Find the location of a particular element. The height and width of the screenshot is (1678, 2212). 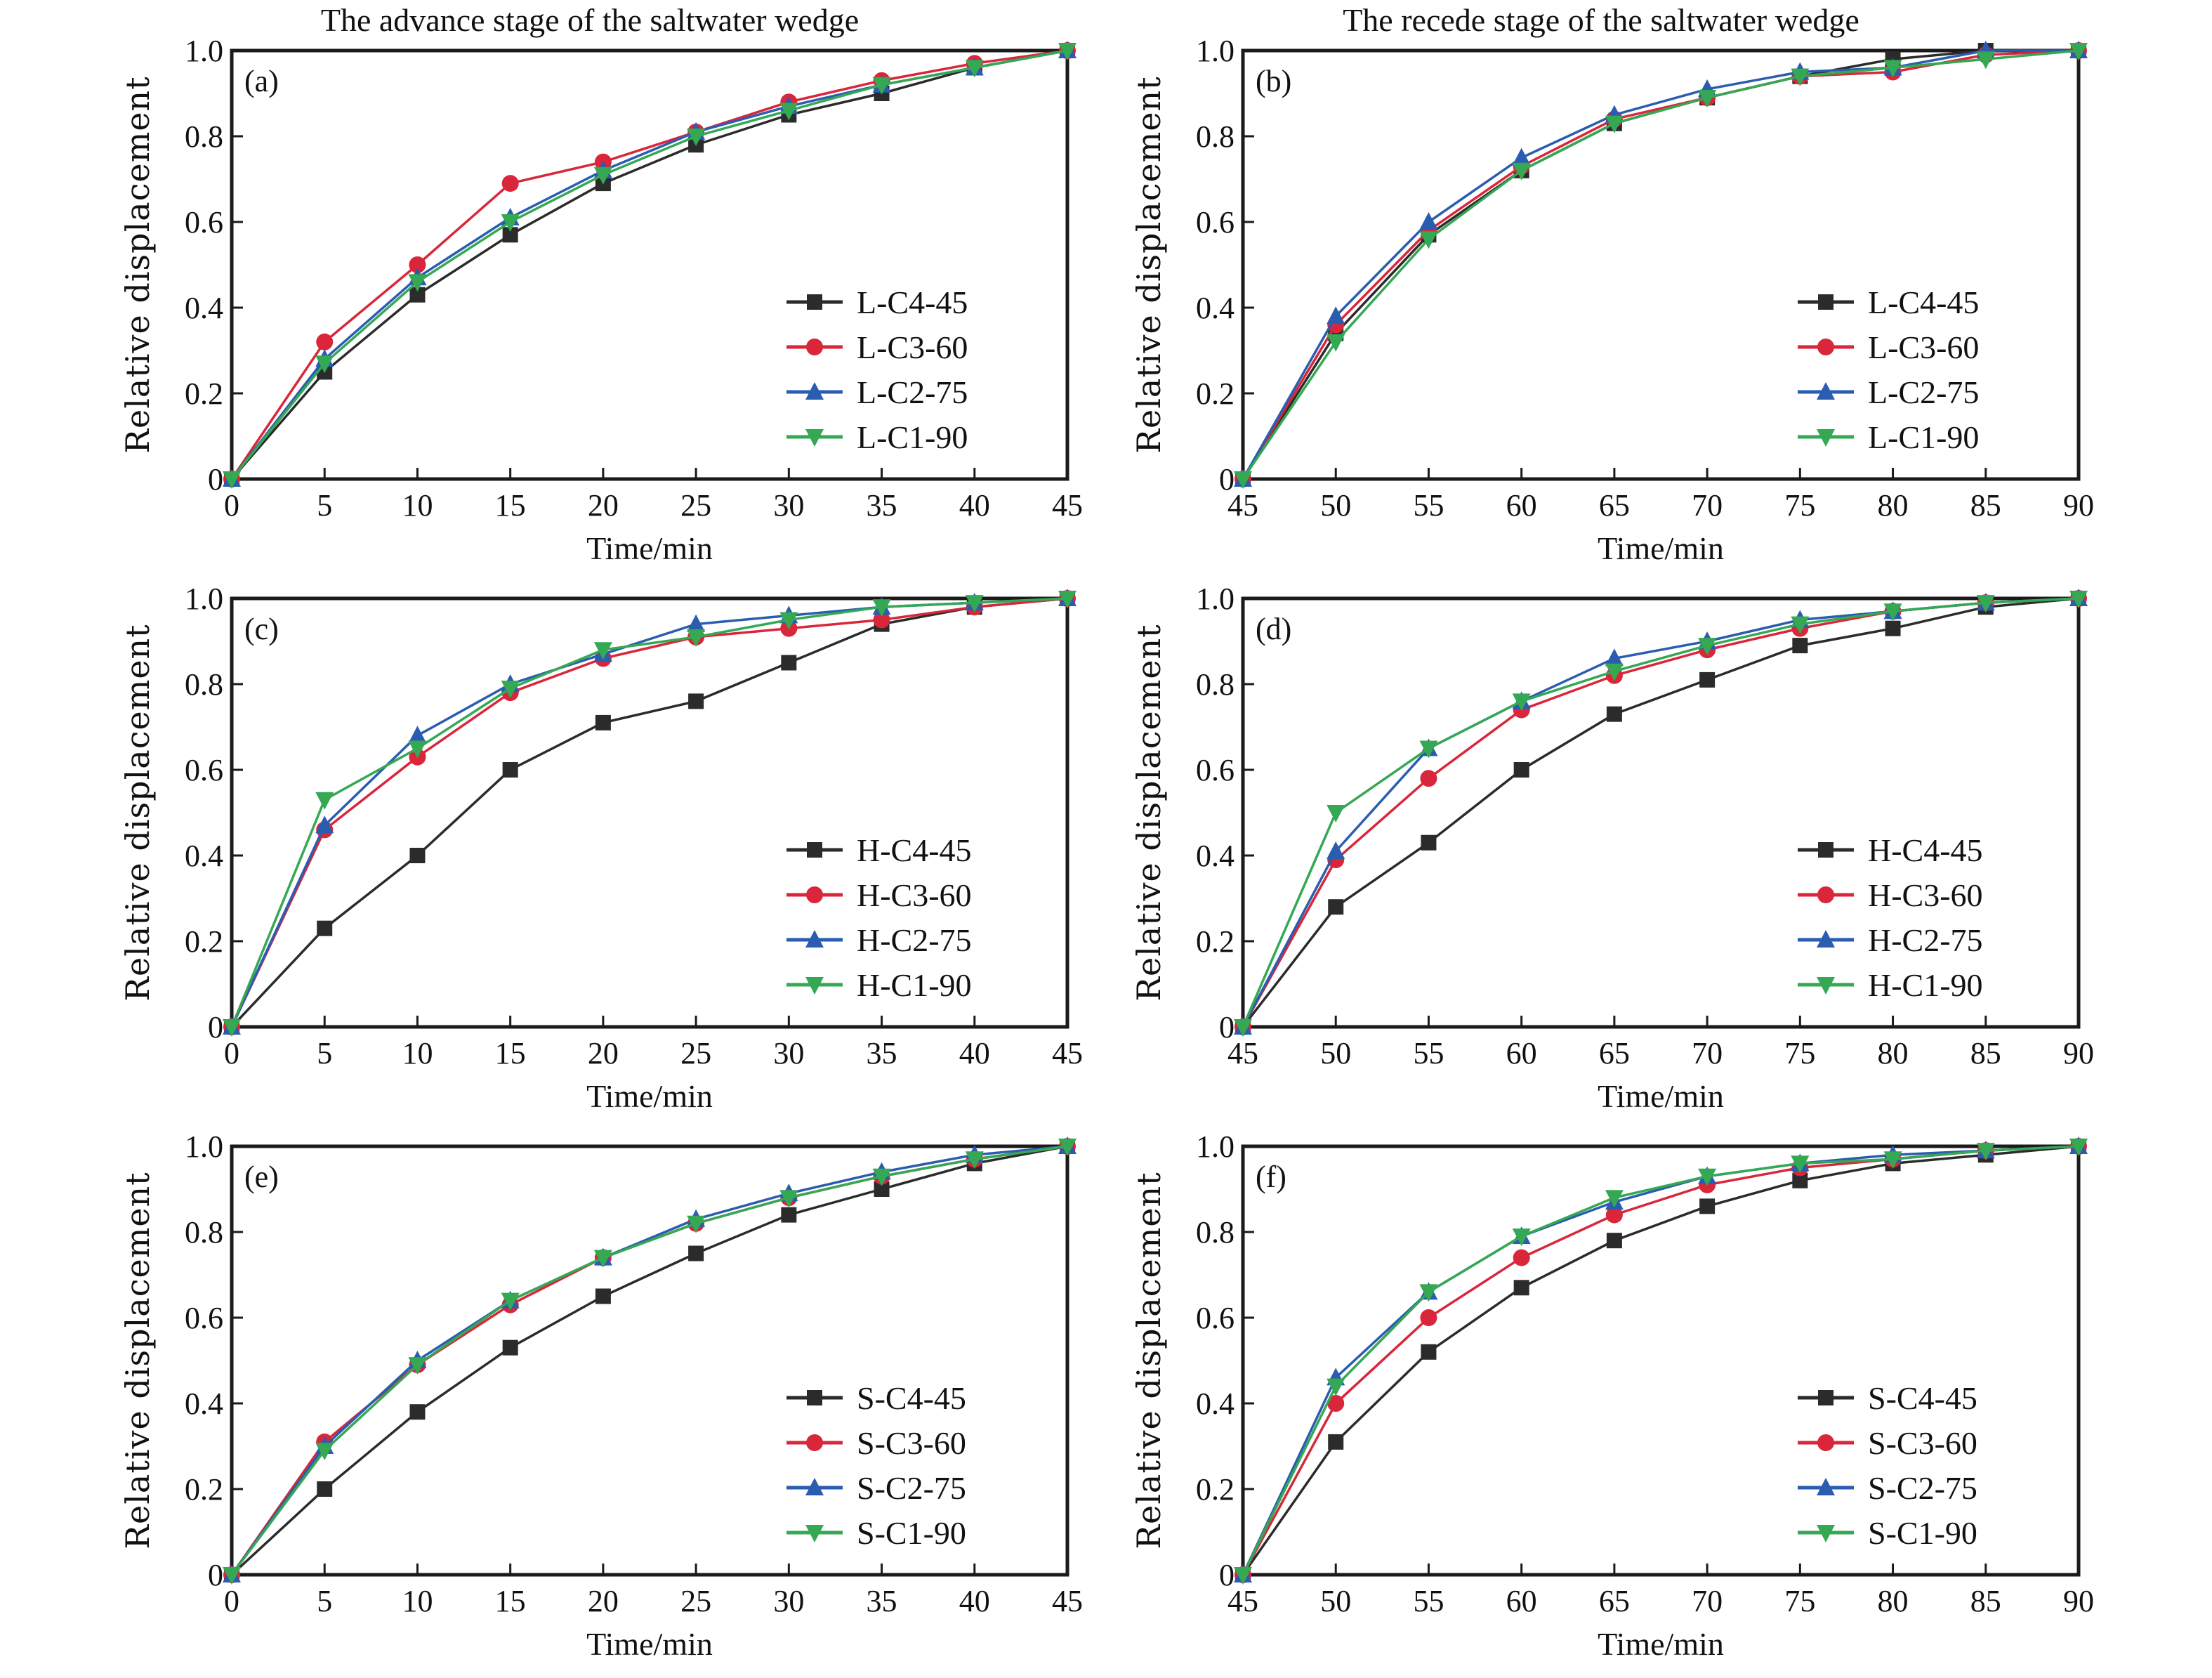

legend-item: L-C3-60 is located at coordinates (1888, 347).